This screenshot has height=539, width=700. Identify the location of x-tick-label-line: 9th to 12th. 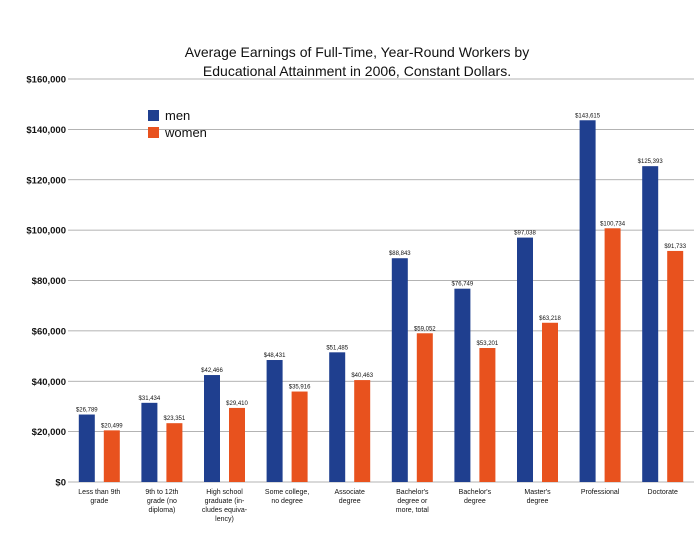
(161, 492).